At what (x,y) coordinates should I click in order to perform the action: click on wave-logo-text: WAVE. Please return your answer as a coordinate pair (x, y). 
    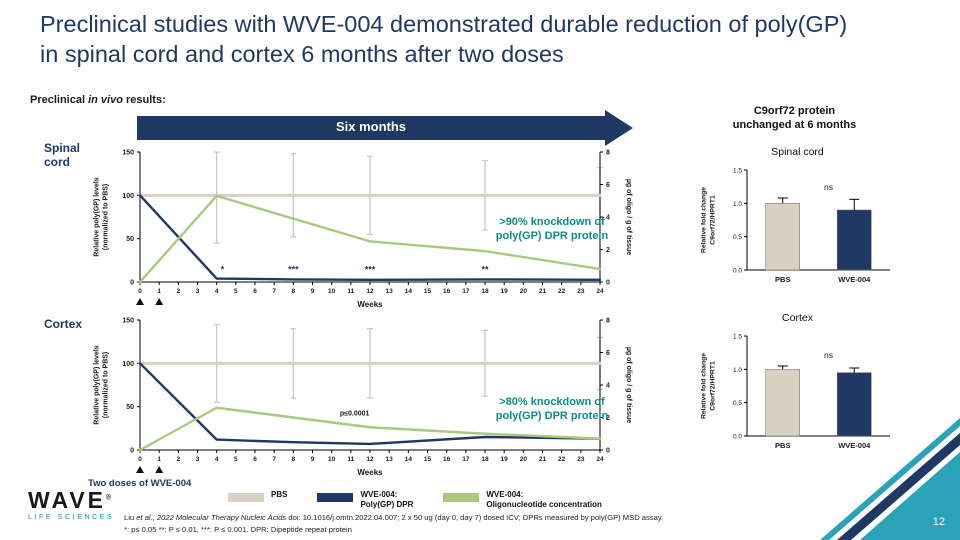
    Looking at the image, I should click on (67, 500).